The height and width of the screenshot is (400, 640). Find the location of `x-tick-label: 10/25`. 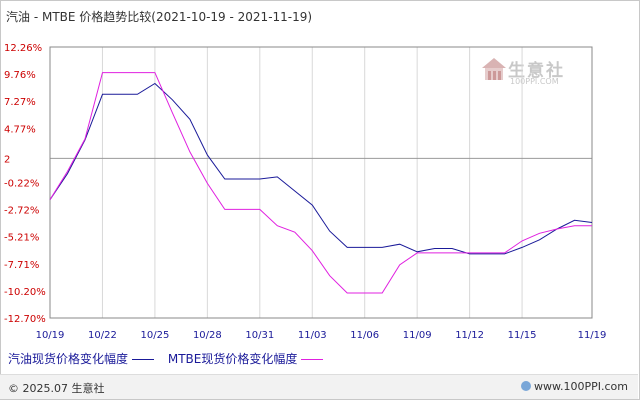

x-tick-label: 10/25 is located at coordinates (154, 335).